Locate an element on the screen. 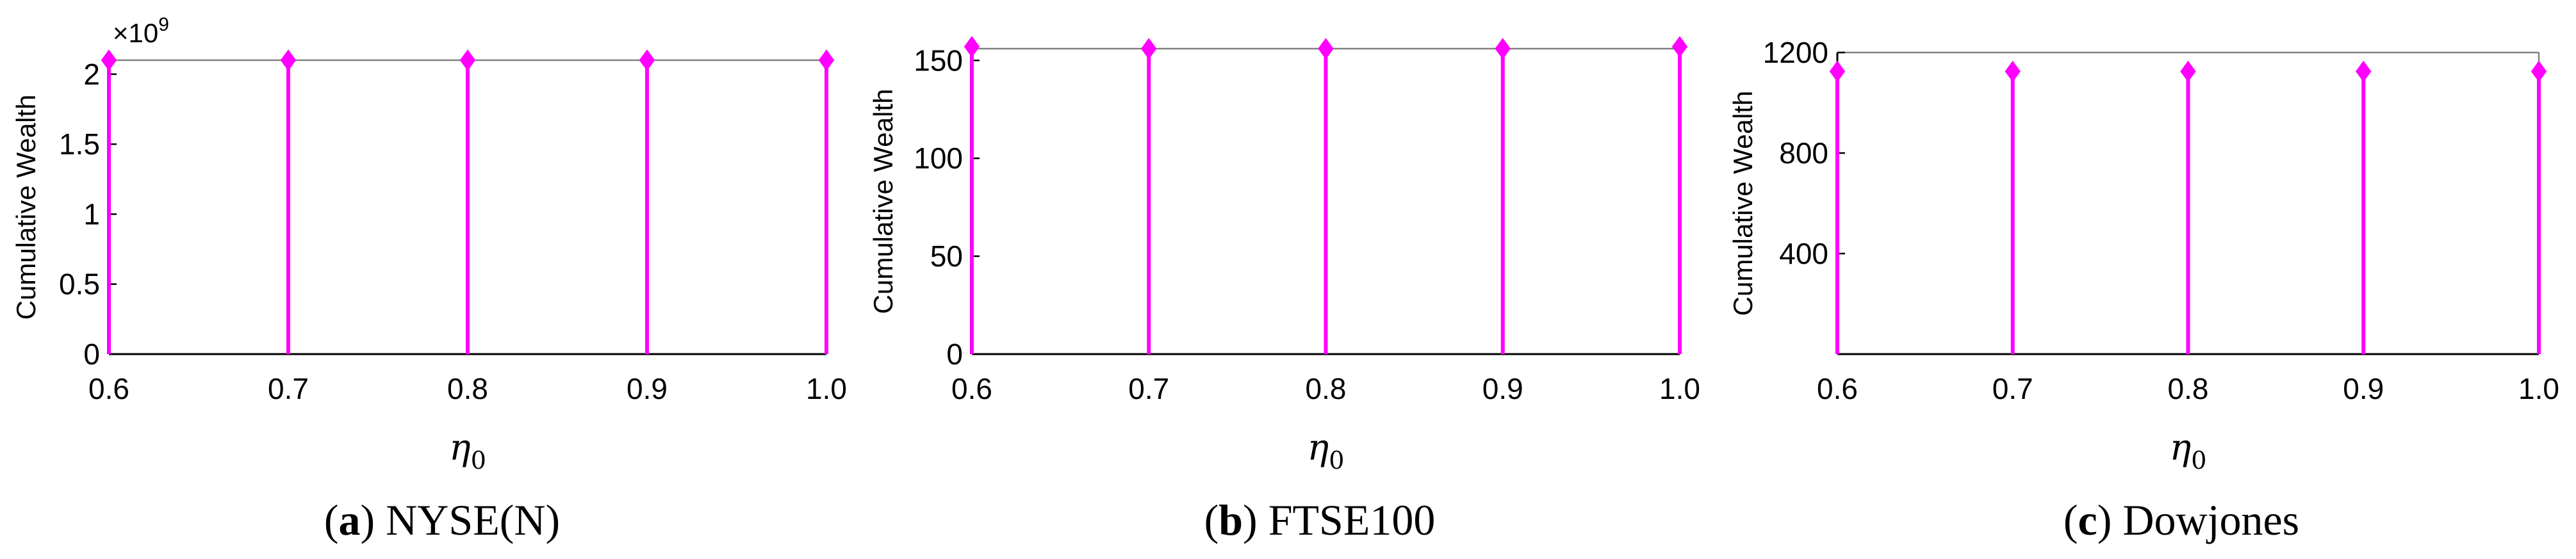 The image size is (2576, 559). caption-text: FTSE100 is located at coordinates (1352, 520).